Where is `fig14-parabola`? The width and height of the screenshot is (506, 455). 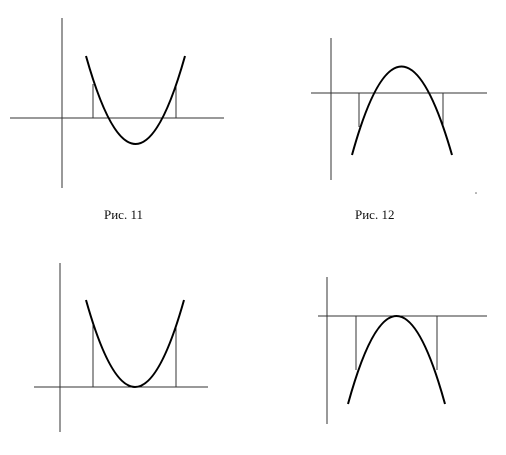
fig14-parabola is located at coordinates (396, 360).